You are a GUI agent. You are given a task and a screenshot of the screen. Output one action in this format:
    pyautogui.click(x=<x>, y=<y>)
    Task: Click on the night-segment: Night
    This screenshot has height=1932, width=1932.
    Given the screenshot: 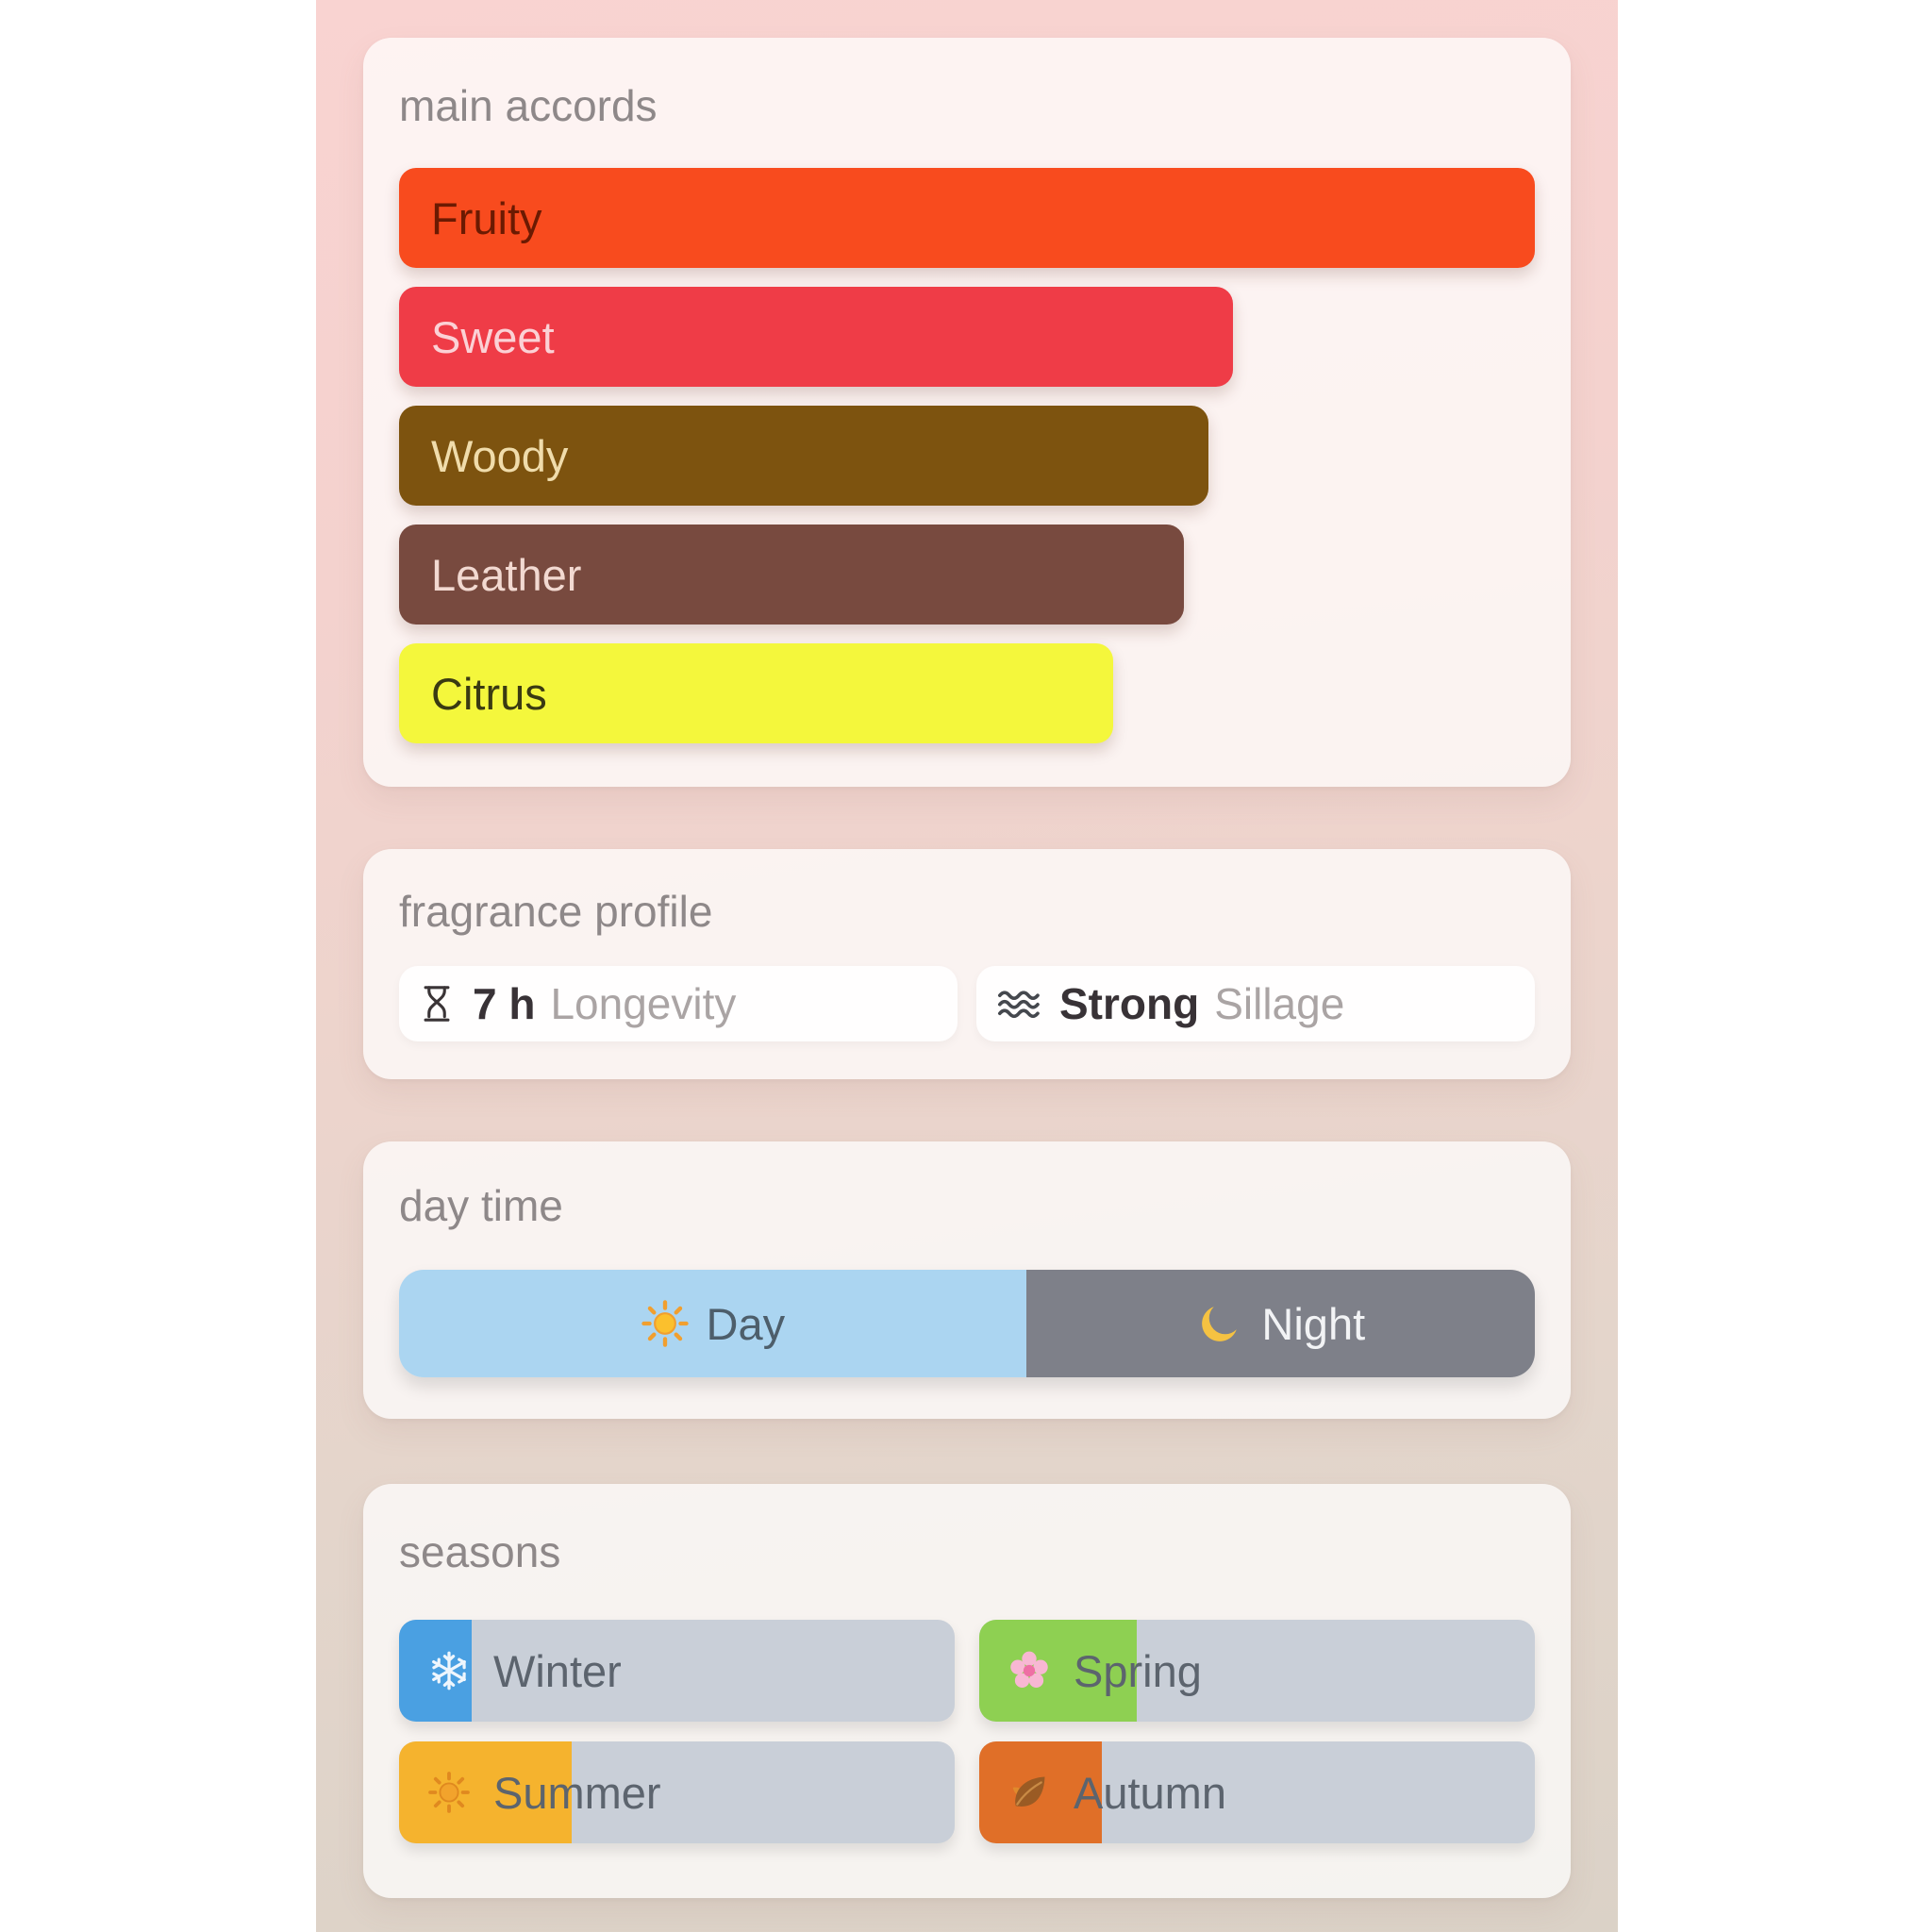 What is the action you would take?
    pyautogui.click(x=1280, y=1324)
    